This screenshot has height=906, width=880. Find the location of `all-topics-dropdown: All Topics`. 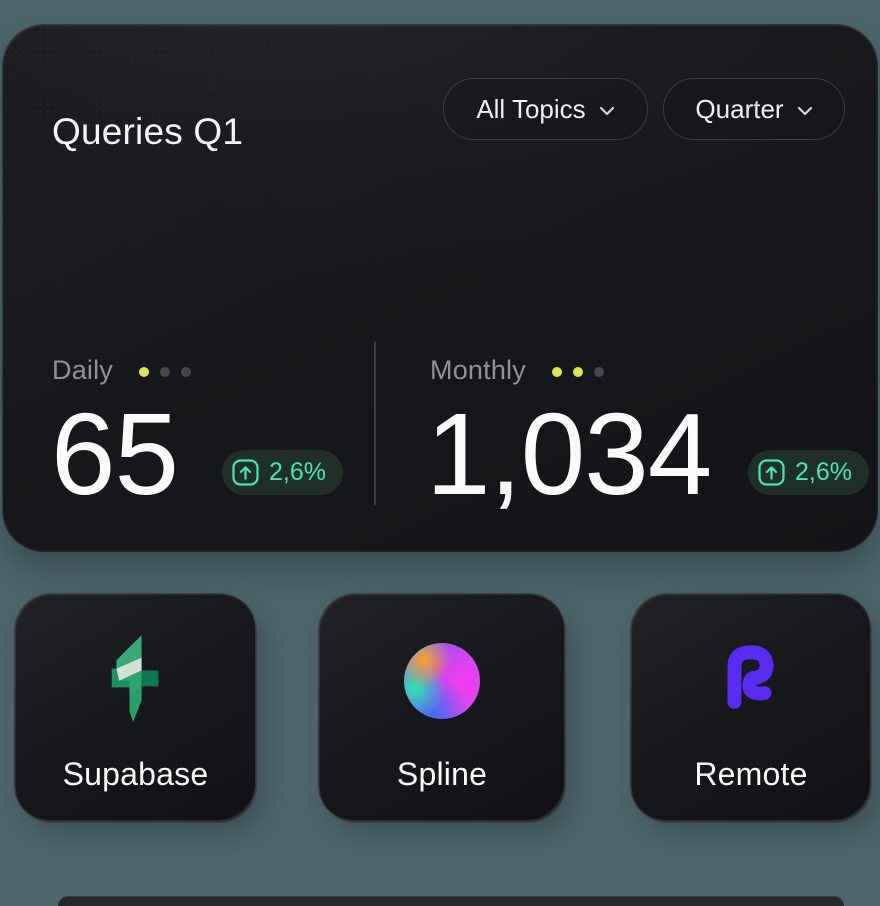

all-topics-dropdown: All Topics is located at coordinates (545, 109).